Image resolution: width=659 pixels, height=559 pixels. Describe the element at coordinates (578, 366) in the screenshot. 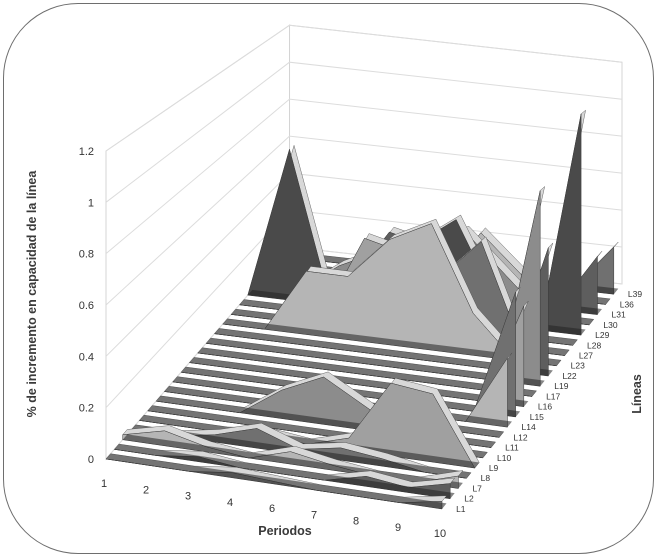

I see `z-tick-label: L23` at that location.